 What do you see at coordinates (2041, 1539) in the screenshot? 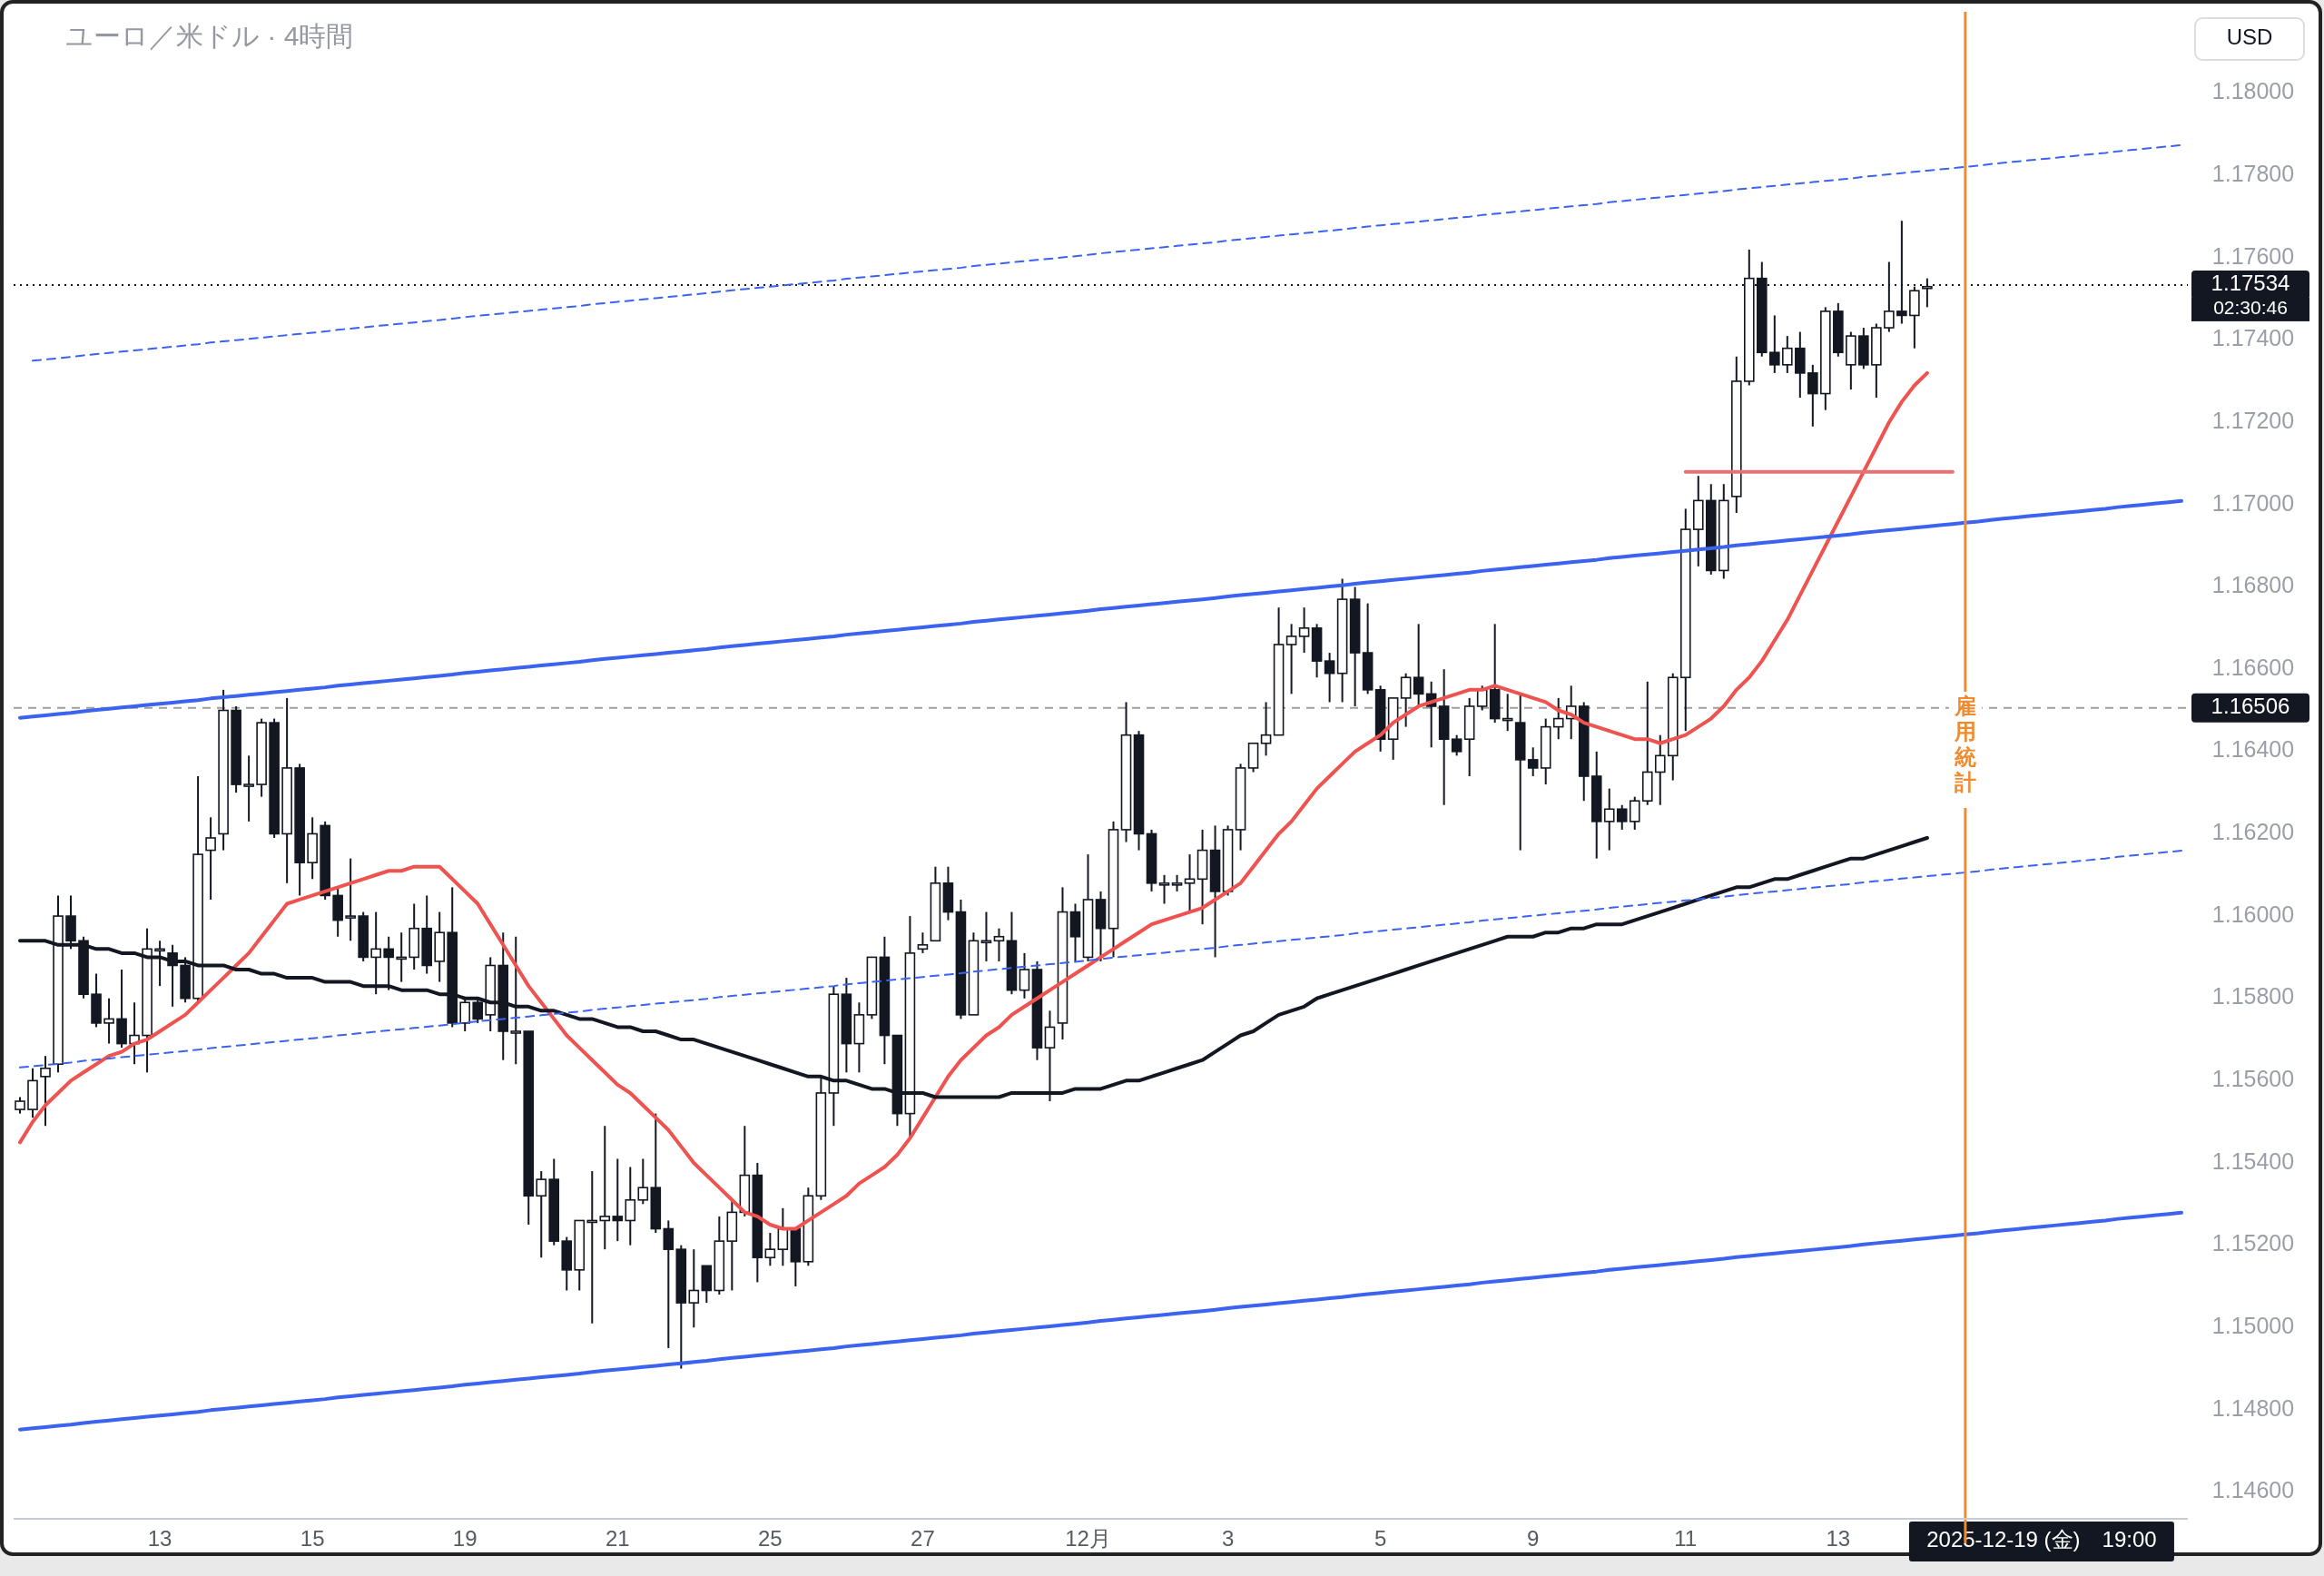
I see `x-tick-label: 2025-12-19 (金) 19:00` at bounding box center [2041, 1539].